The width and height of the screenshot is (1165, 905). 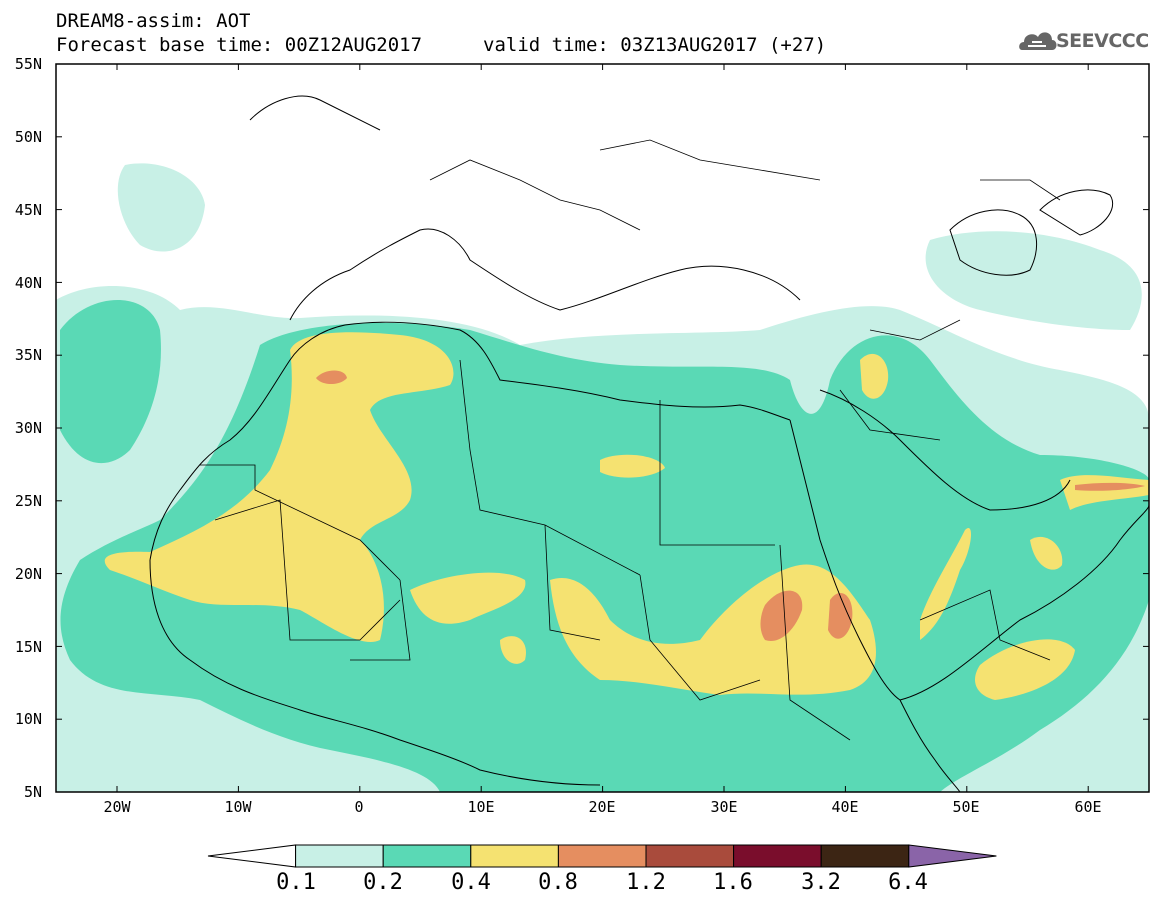 What do you see at coordinates (28, 428) in the screenshot?
I see `lat-label-30n: 30N` at bounding box center [28, 428].